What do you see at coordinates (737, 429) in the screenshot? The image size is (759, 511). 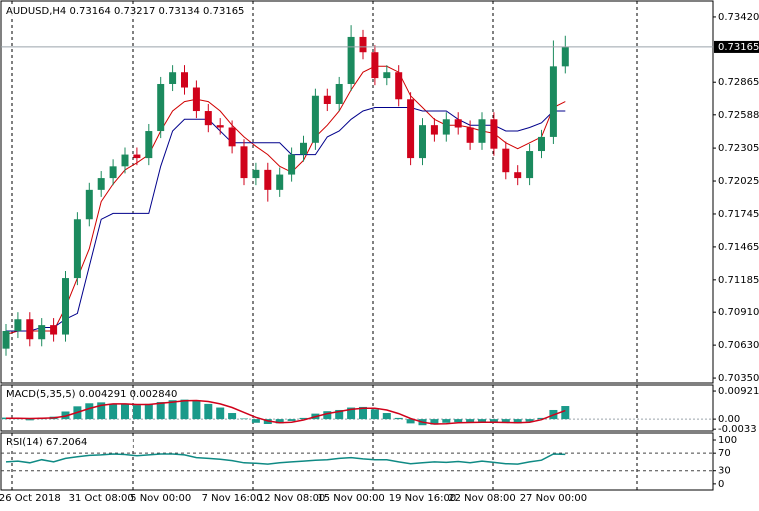 I see `y-tick-label: -0.0033` at bounding box center [737, 429].